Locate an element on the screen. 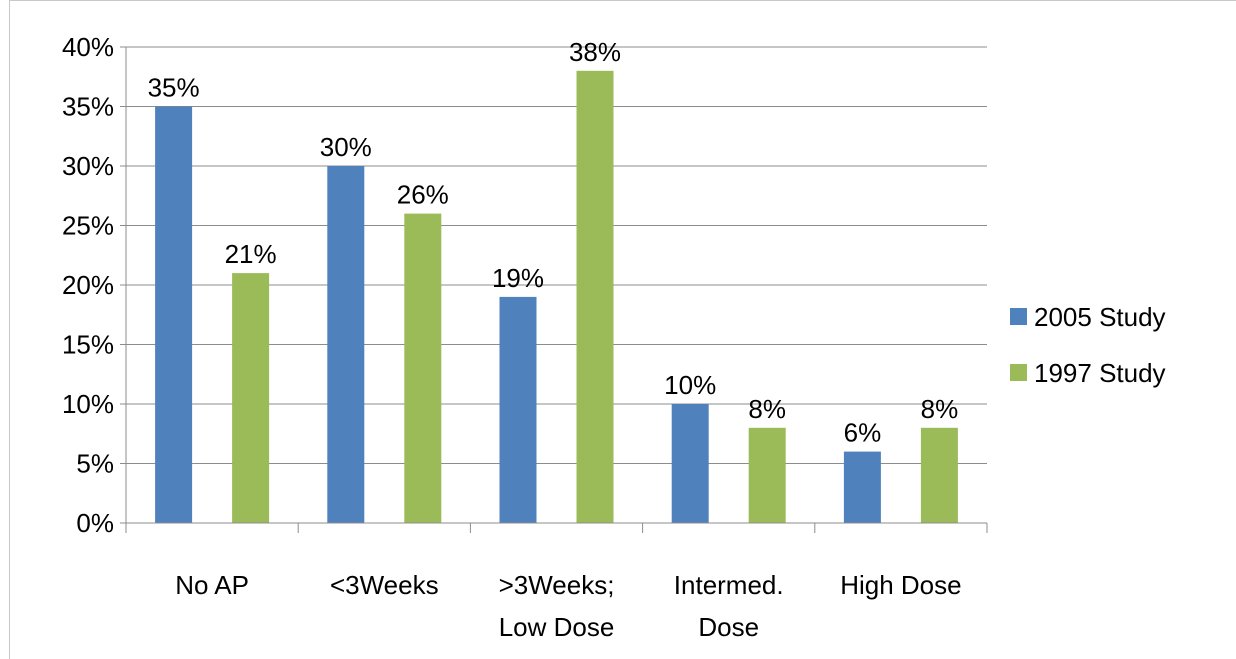  y-tick-label: 5% is located at coordinates (95, 464).